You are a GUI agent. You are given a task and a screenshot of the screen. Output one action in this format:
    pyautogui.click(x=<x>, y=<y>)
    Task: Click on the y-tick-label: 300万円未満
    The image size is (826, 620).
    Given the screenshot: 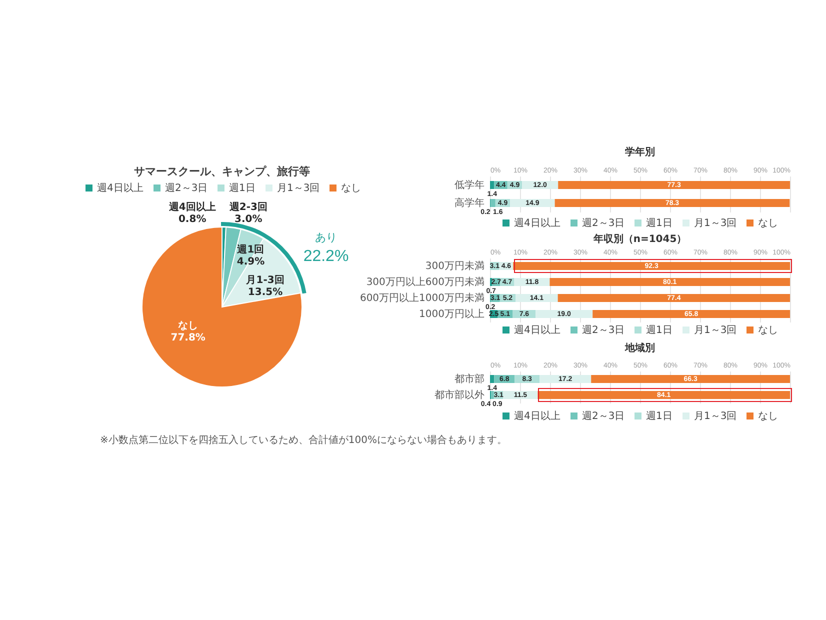 What is the action you would take?
    pyautogui.click(x=454, y=266)
    